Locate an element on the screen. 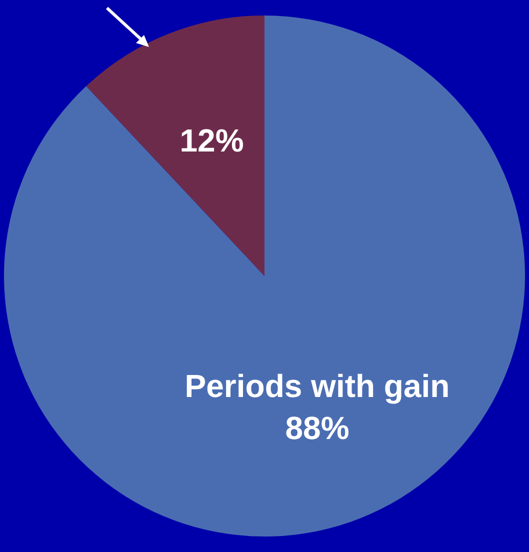  data-label: 12% is located at coordinates (212, 140).